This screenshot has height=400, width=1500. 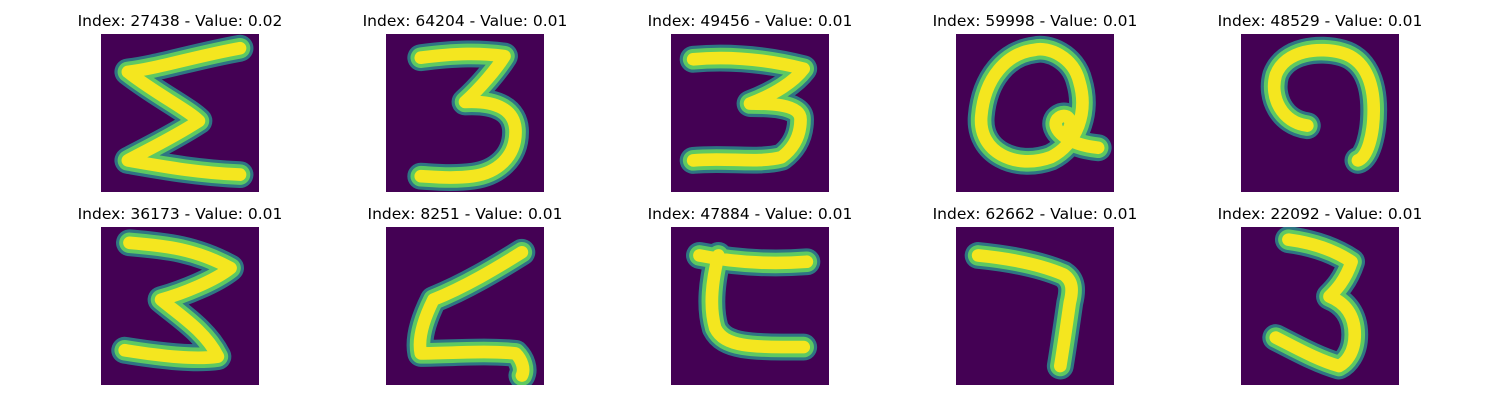 What do you see at coordinates (750, 21) in the screenshot?
I see `panel-title: Index: 49456 - Value: 0.01` at bounding box center [750, 21].